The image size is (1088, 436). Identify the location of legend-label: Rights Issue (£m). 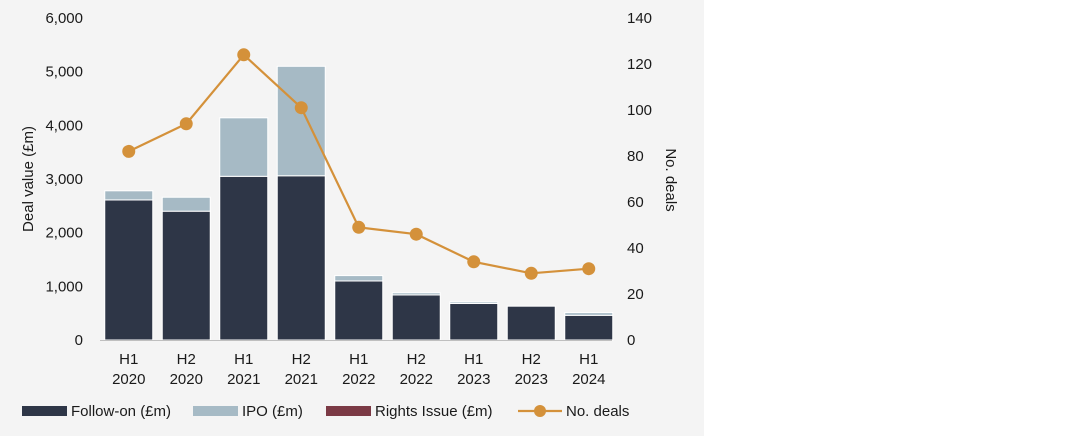
(434, 411).